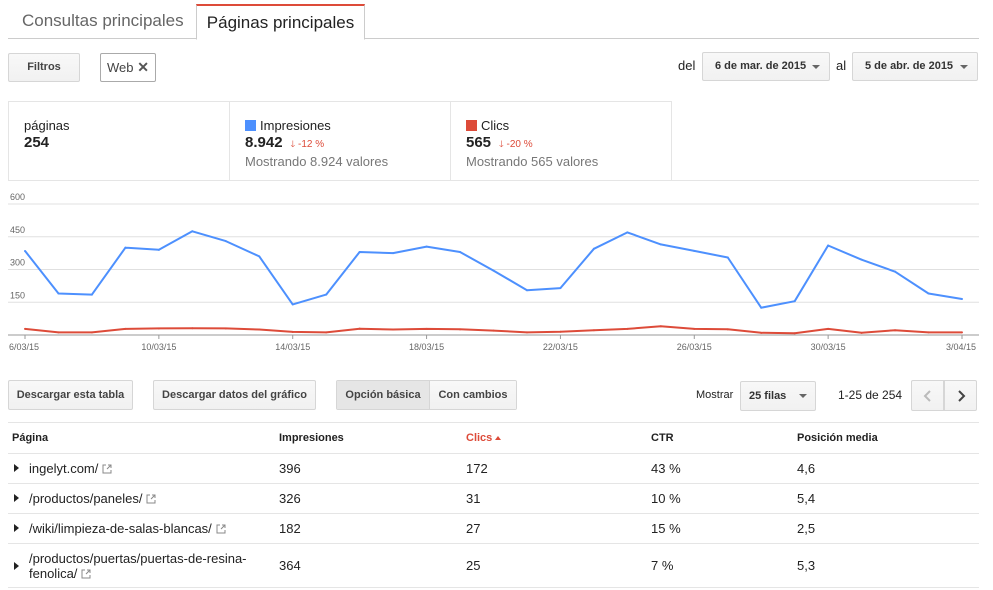  I want to click on stat-pages-label: páginas, so click(47, 125).